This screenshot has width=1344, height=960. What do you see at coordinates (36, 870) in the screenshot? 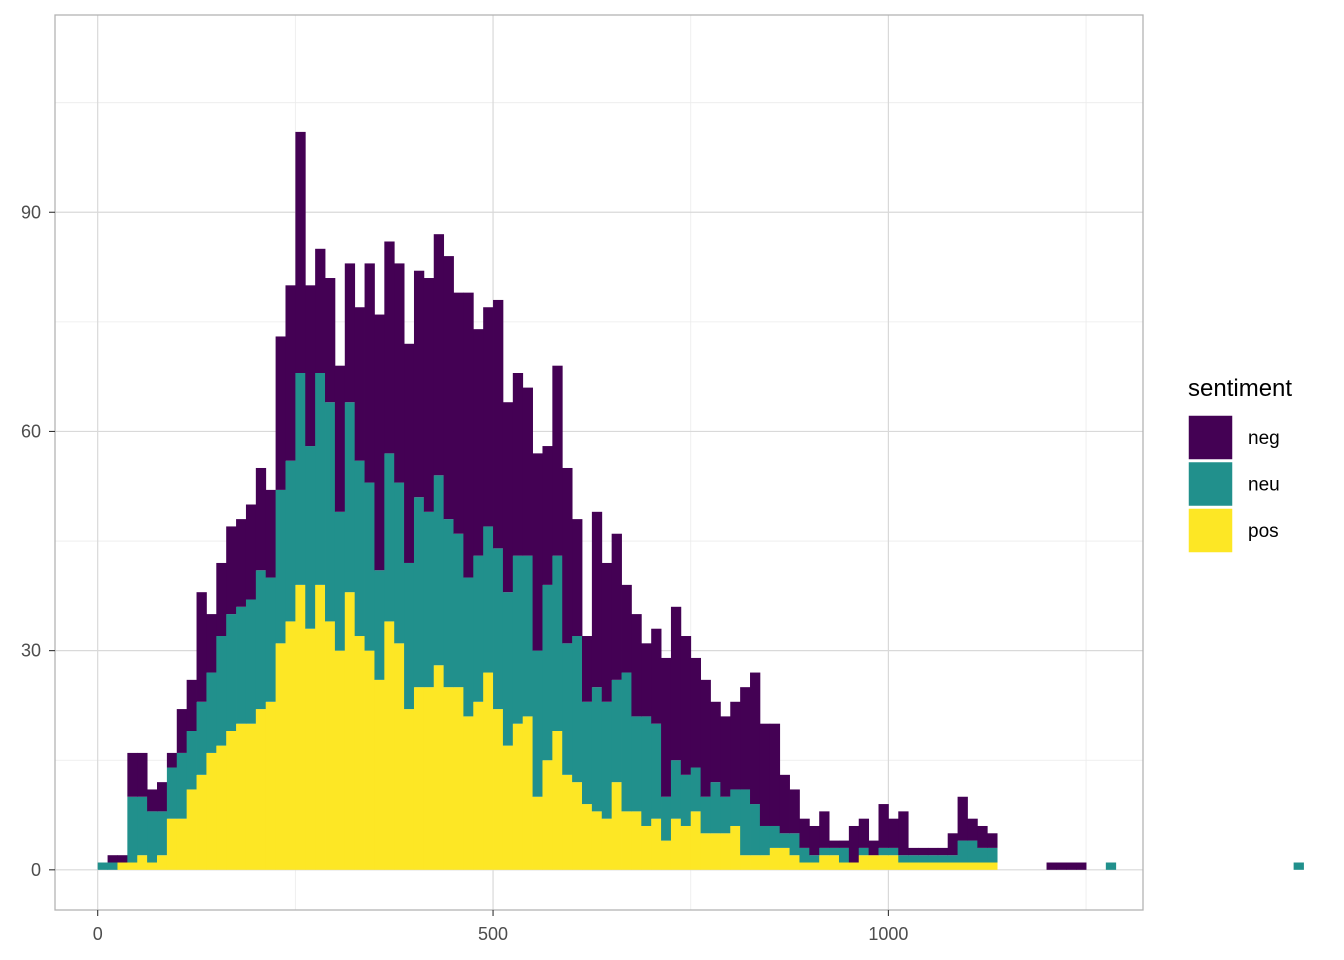
I see `y-tick-label: 0` at bounding box center [36, 870].